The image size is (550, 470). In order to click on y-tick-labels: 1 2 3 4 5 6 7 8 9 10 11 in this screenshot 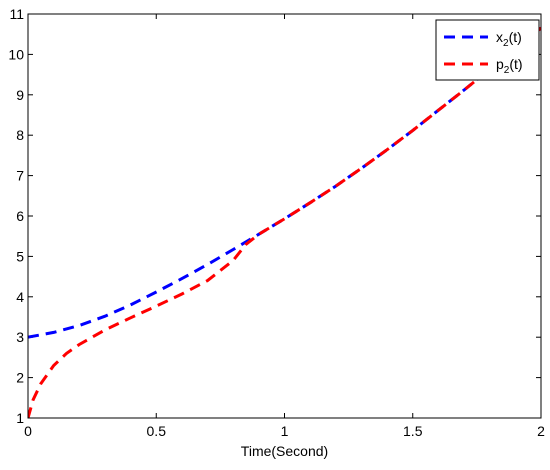, I will do `click(16, 216)`.